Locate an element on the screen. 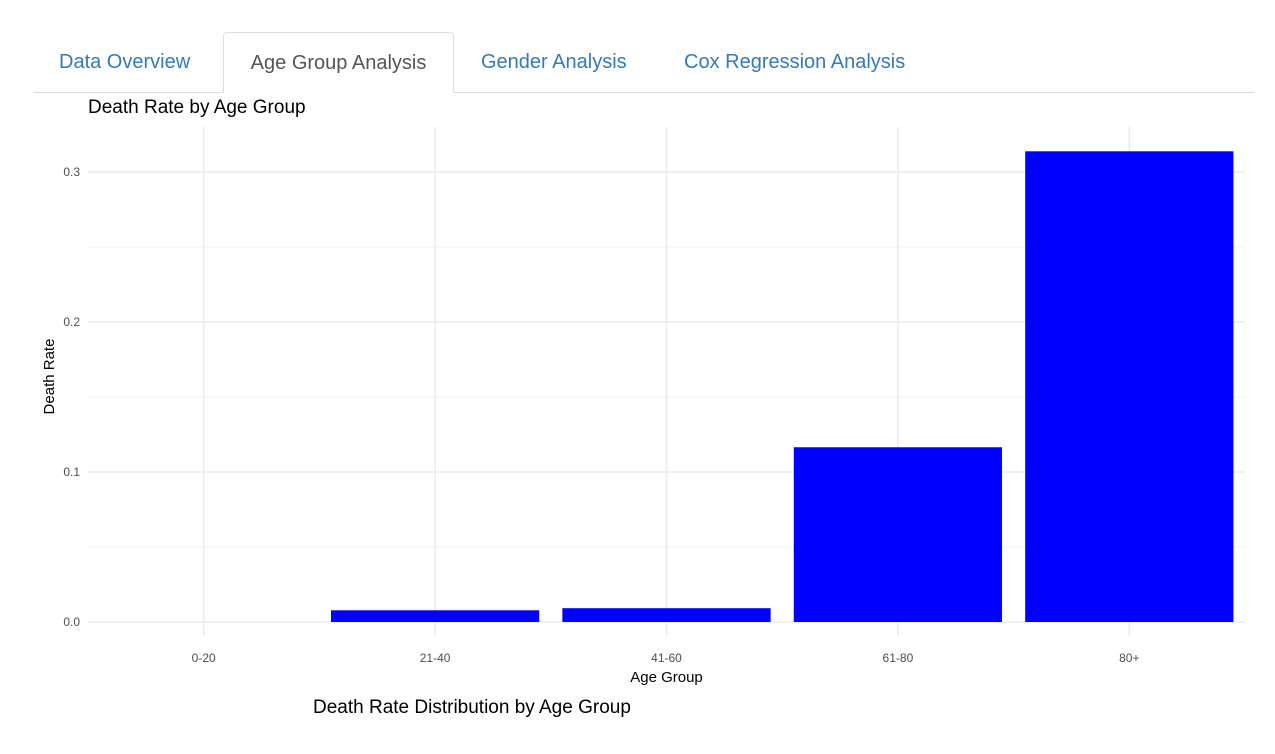 The image size is (1275, 754). tab-gender-analysis: Gender Analysis is located at coordinates (554, 62).